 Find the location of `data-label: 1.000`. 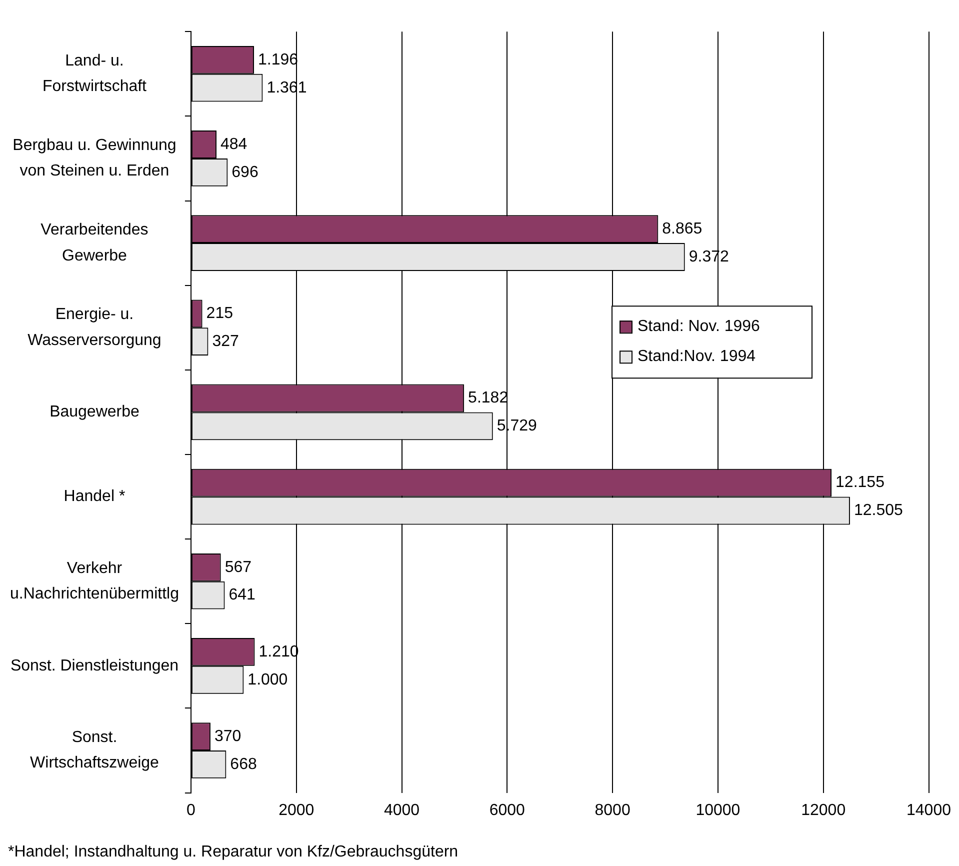

data-label: 1.000 is located at coordinates (268, 679).